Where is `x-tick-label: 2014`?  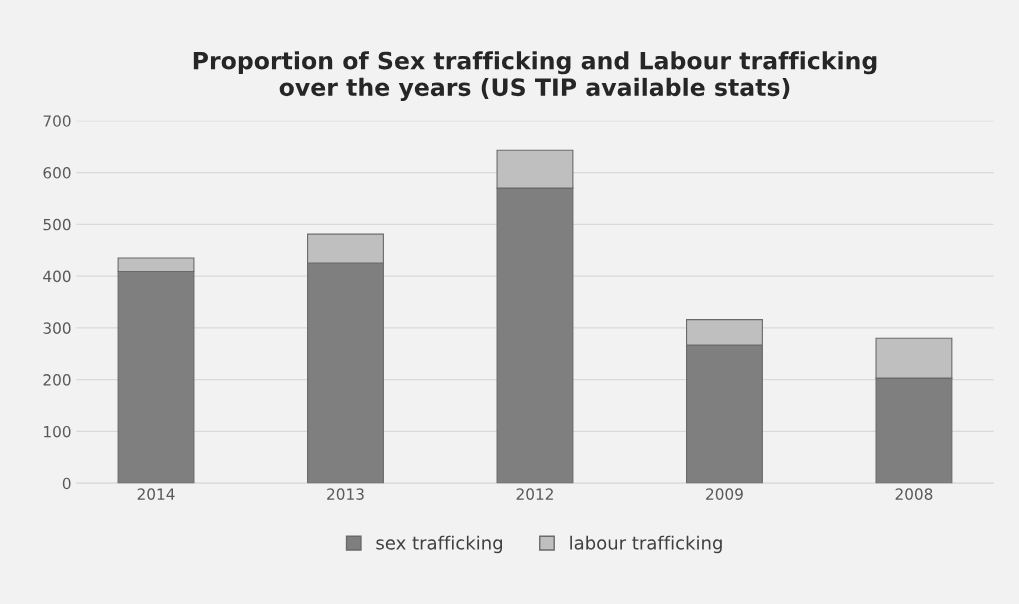
x-tick-label: 2014 is located at coordinates (156, 494).